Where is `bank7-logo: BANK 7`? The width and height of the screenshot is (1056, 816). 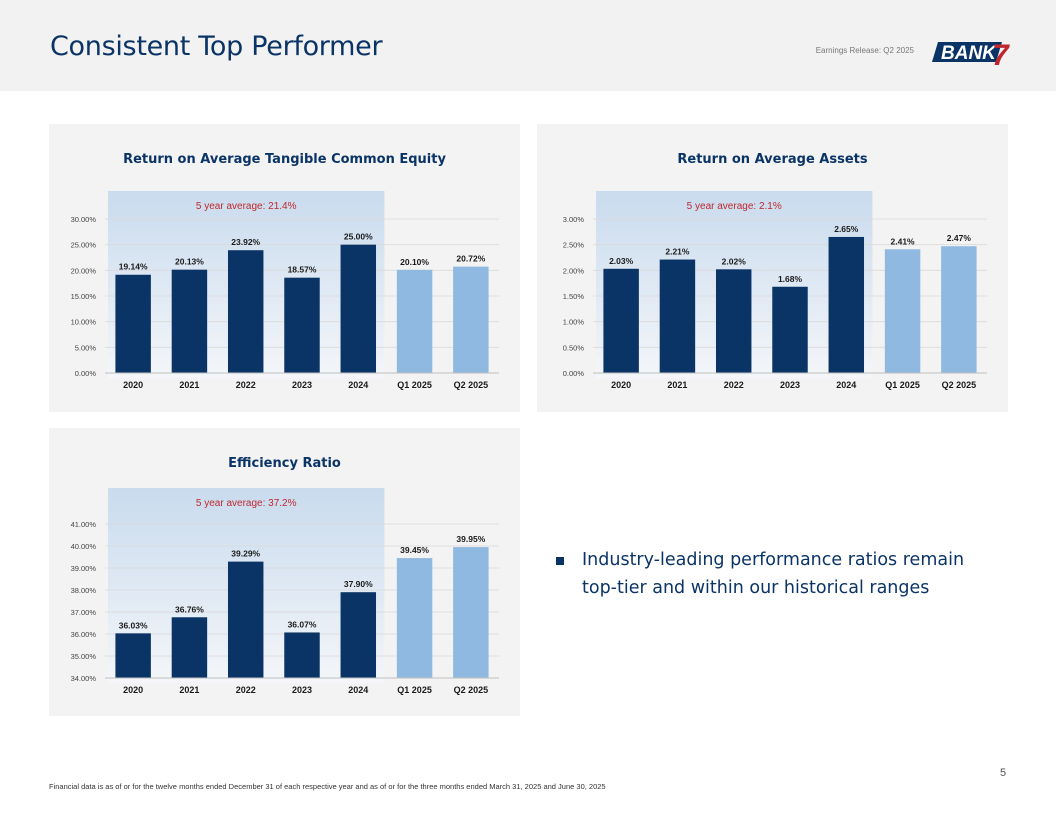 bank7-logo: BANK 7 is located at coordinates (971, 55).